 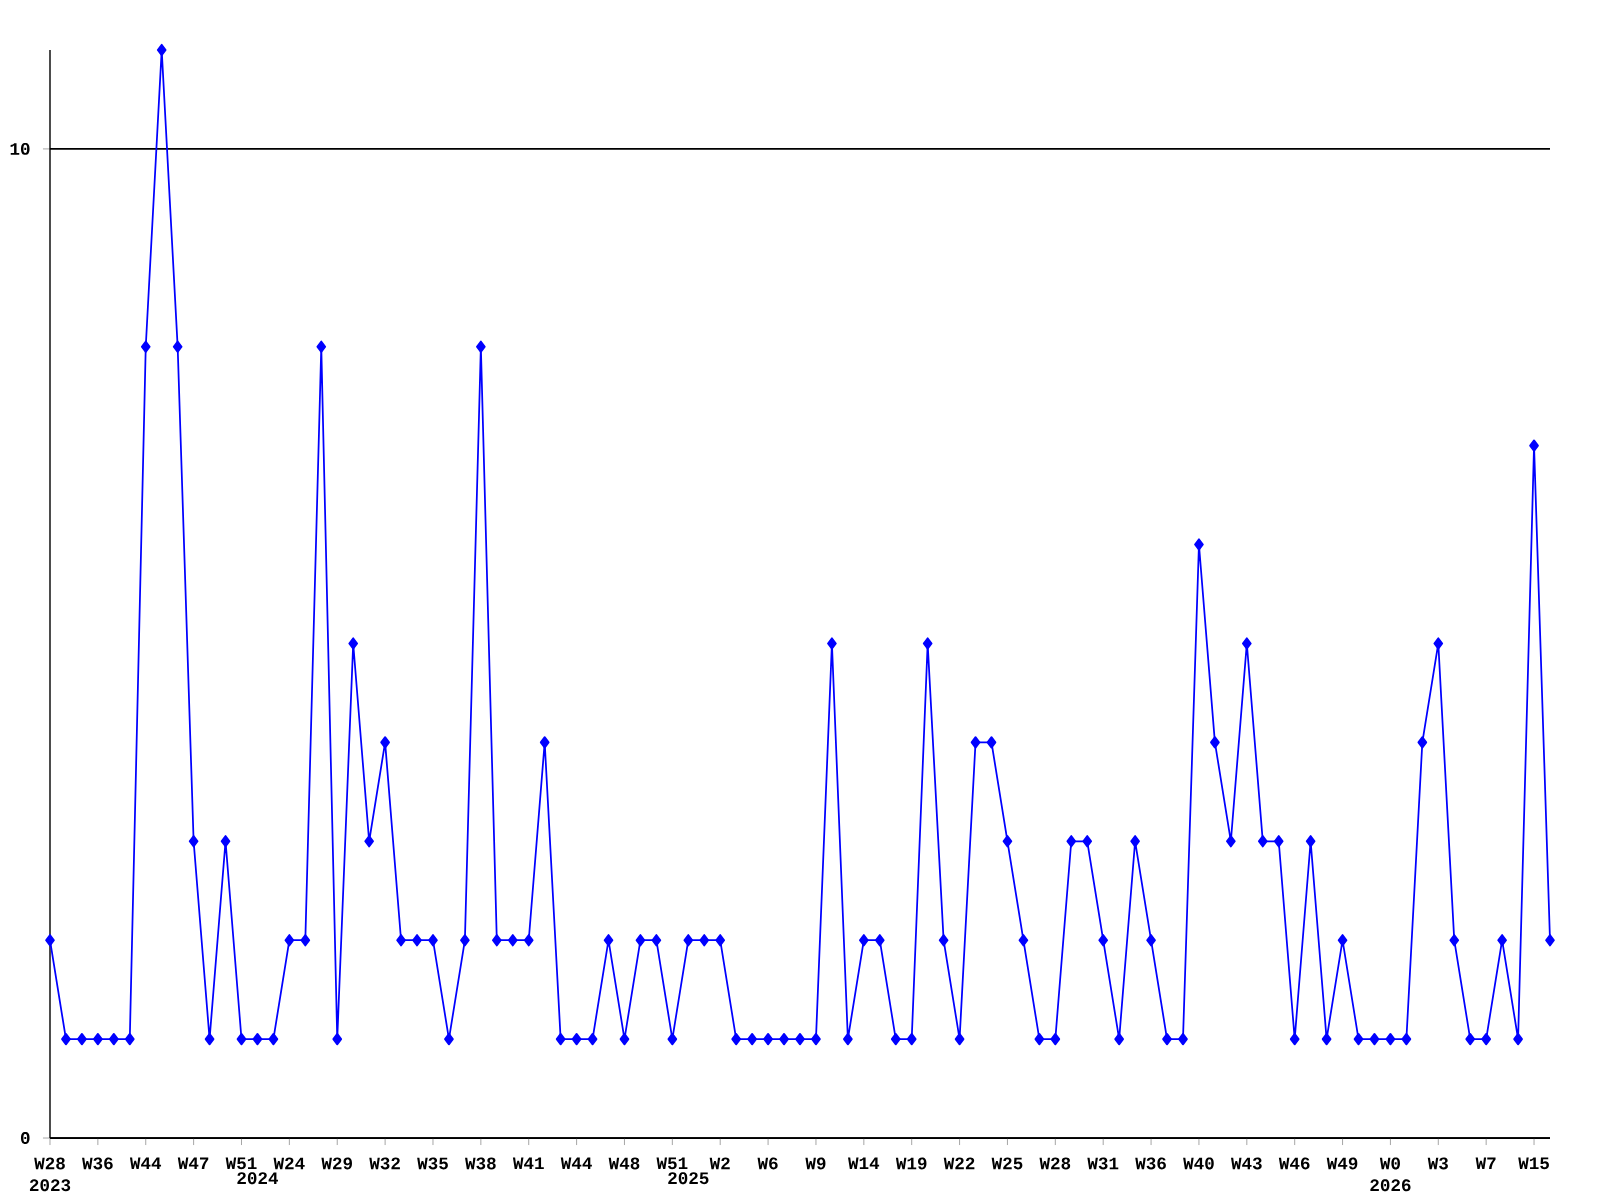 I want to click on x-tick-label: W32, so click(x=384, y=1163).